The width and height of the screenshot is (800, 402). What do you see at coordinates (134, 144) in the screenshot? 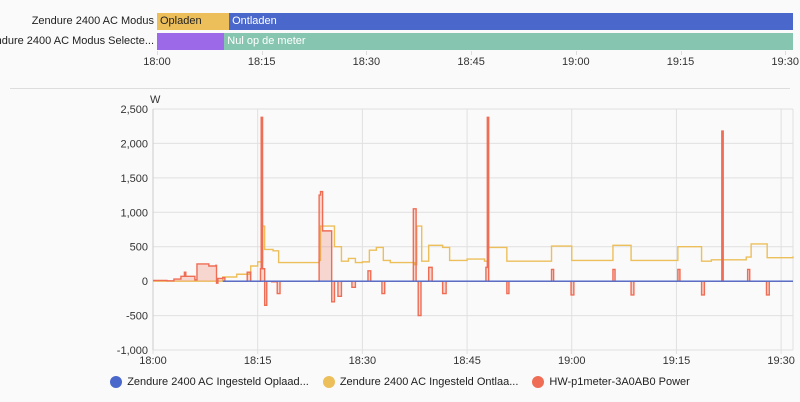
I see `y-tick-label: 2,000` at bounding box center [134, 144].